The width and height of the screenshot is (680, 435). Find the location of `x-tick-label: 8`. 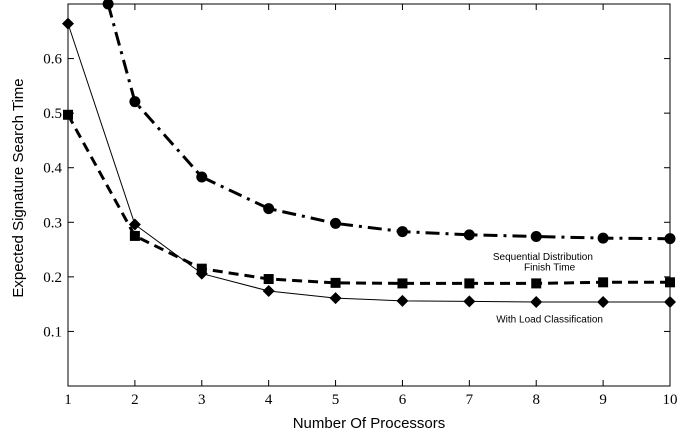

x-tick-label: 8 is located at coordinates (536, 400).